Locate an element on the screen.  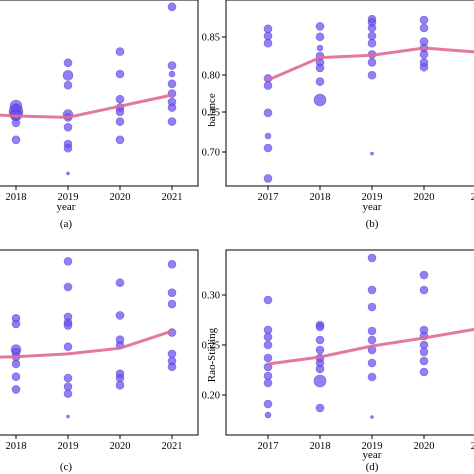
y-tick-label: 0.25 is located at coordinates (211, 346).